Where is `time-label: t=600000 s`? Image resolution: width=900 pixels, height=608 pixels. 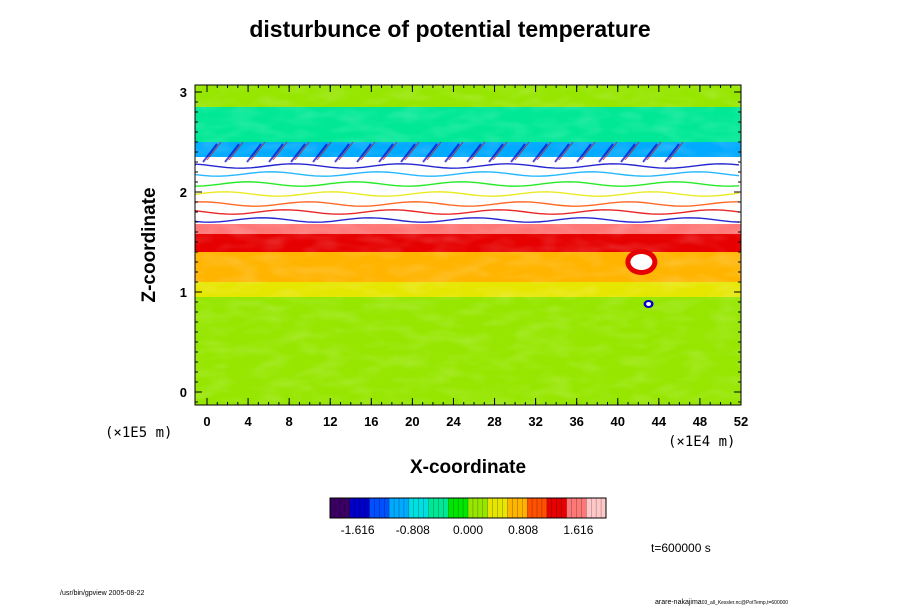
time-label: t=600000 s is located at coordinates (681, 548).